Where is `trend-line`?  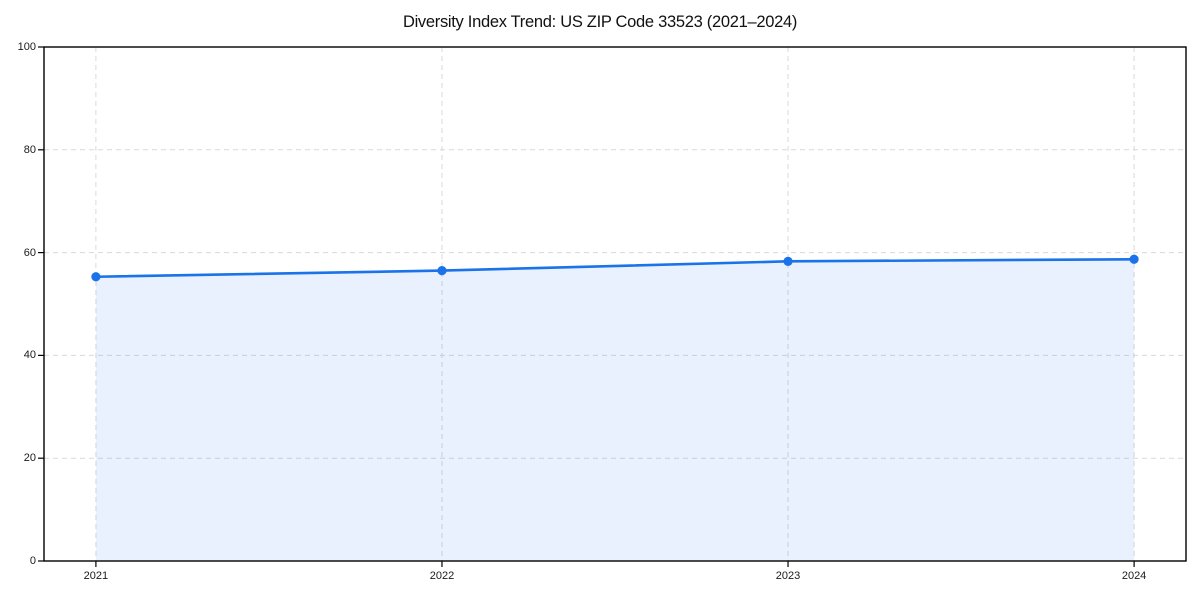
trend-line is located at coordinates (615, 268).